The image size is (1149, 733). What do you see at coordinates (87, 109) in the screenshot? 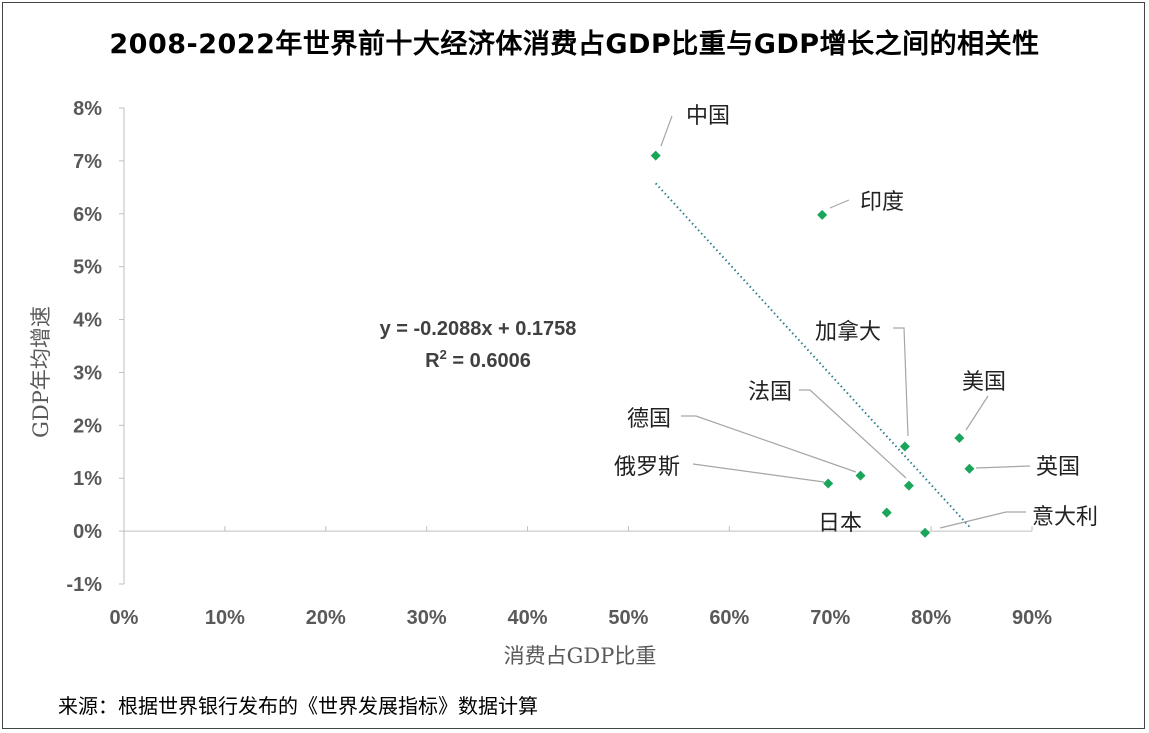
I see `y-tick-label: 8%` at bounding box center [87, 109].